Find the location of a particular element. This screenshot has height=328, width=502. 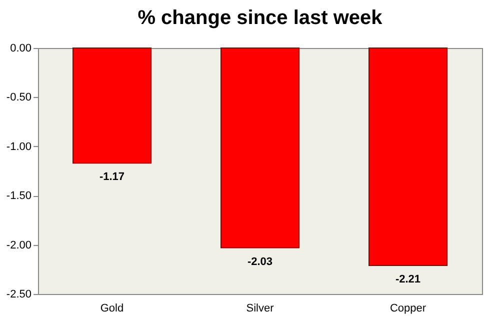

data-label: -2.21 is located at coordinates (408, 279).